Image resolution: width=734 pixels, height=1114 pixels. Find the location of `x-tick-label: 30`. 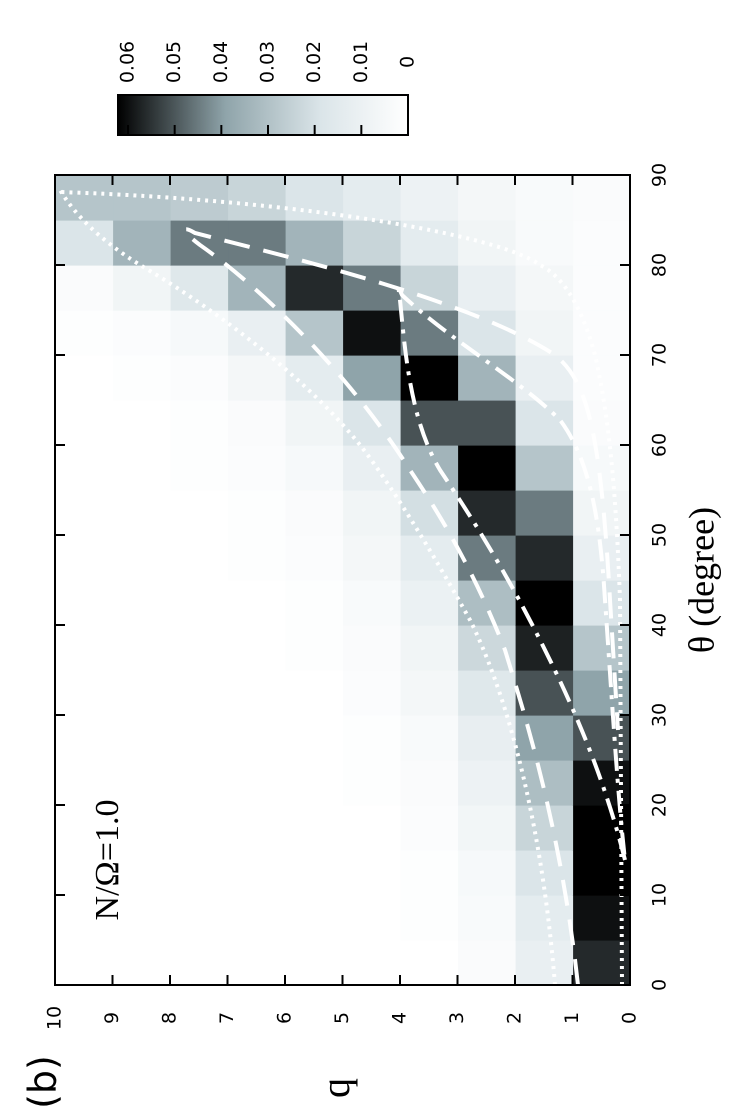

x-tick-label: 30 is located at coordinates (660, 715).